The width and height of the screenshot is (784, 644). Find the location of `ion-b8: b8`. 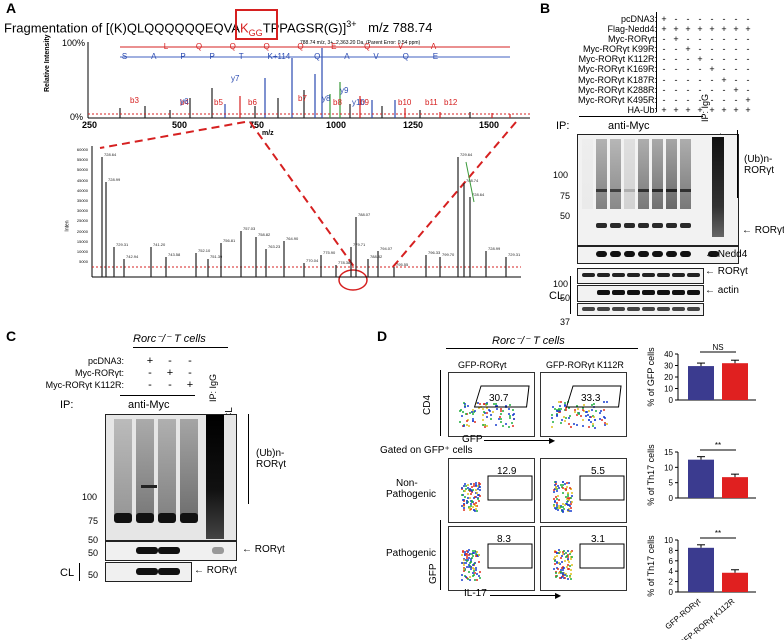

ion-b8: b8 is located at coordinates (337, 102).